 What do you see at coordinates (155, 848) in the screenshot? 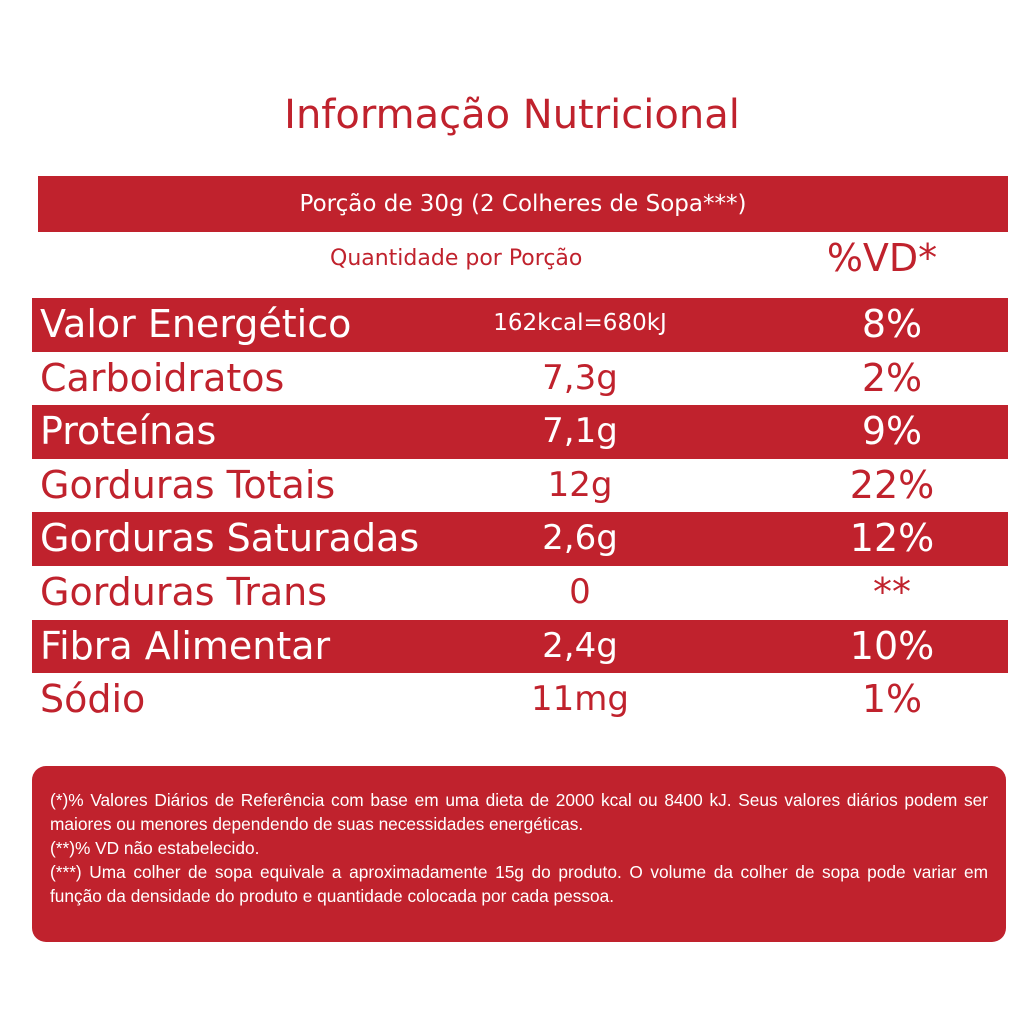
I see `footnote-vd-not-established: (**)% VD não estabelecido.` at bounding box center [155, 848].